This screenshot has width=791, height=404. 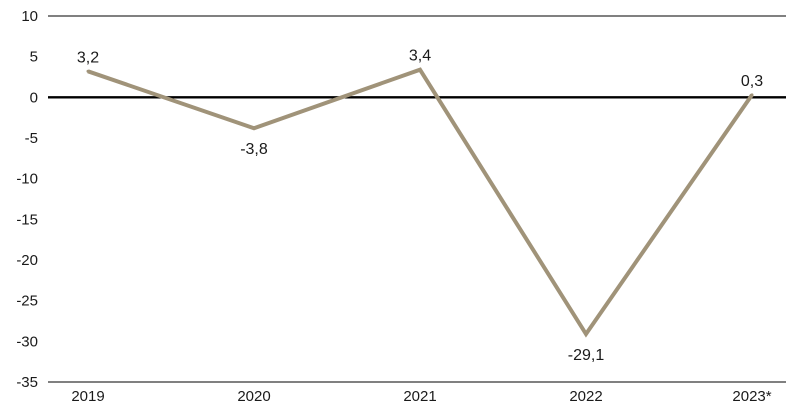 What do you see at coordinates (254, 149) in the screenshot?
I see `data-label: -3,8` at bounding box center [254, 149].